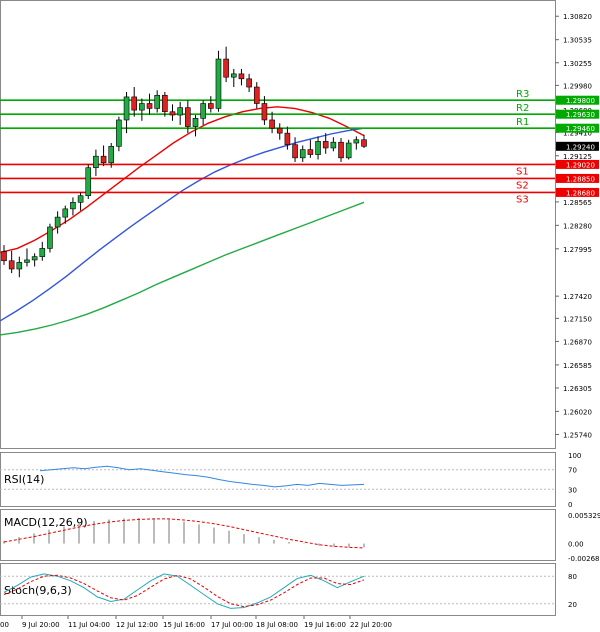 The image size is (600, 632). I want to click on price-tick-label: 1.29980, so click(577, 86).